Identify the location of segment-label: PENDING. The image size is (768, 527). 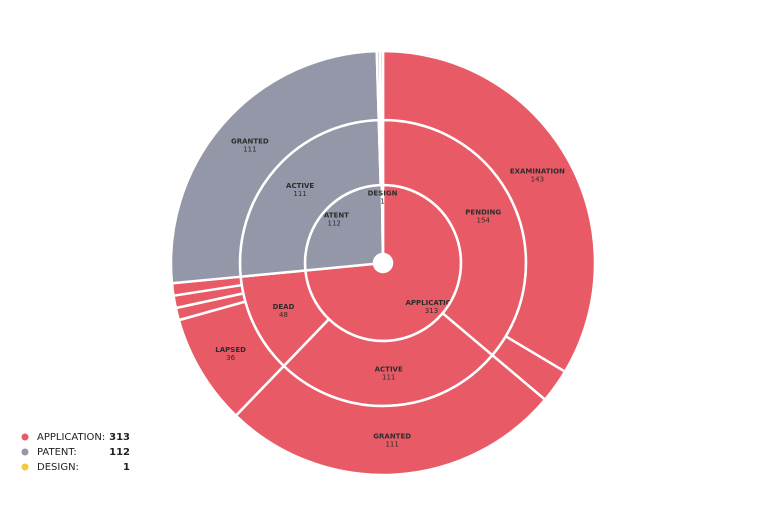
(483, 212).